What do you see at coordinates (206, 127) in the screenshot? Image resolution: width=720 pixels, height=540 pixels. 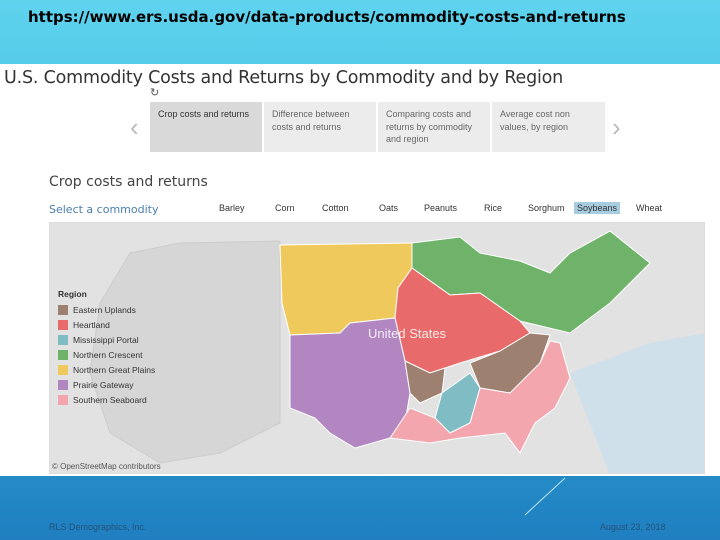 I see `tab-crop-costs-and-returns: Crop costs and returns` at bounding box center [206, 127].